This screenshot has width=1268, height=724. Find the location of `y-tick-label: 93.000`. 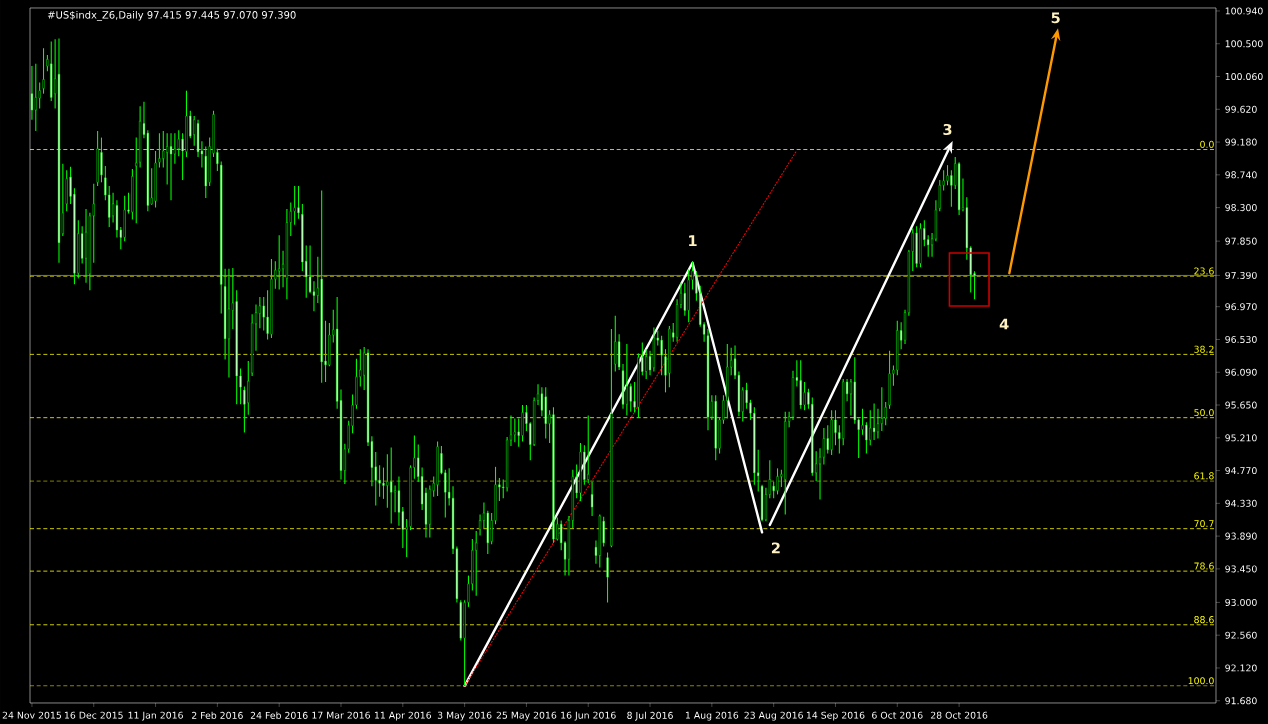

y-tick-label: 93.000 is located at coordinates (1241, 602).